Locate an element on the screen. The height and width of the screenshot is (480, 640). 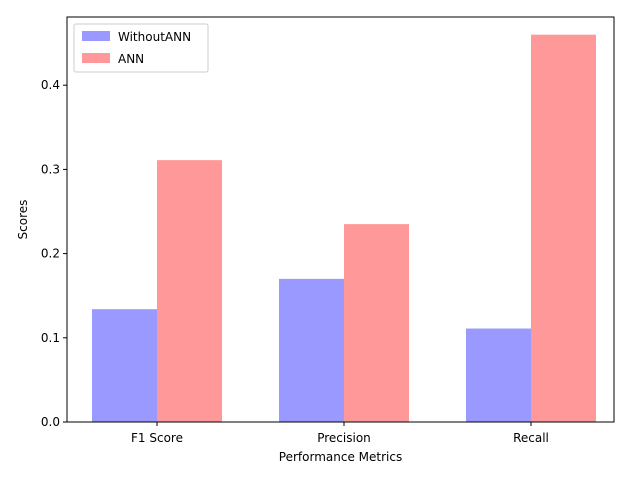
y-axis-label: Scores is located at coordinates (23, 220).